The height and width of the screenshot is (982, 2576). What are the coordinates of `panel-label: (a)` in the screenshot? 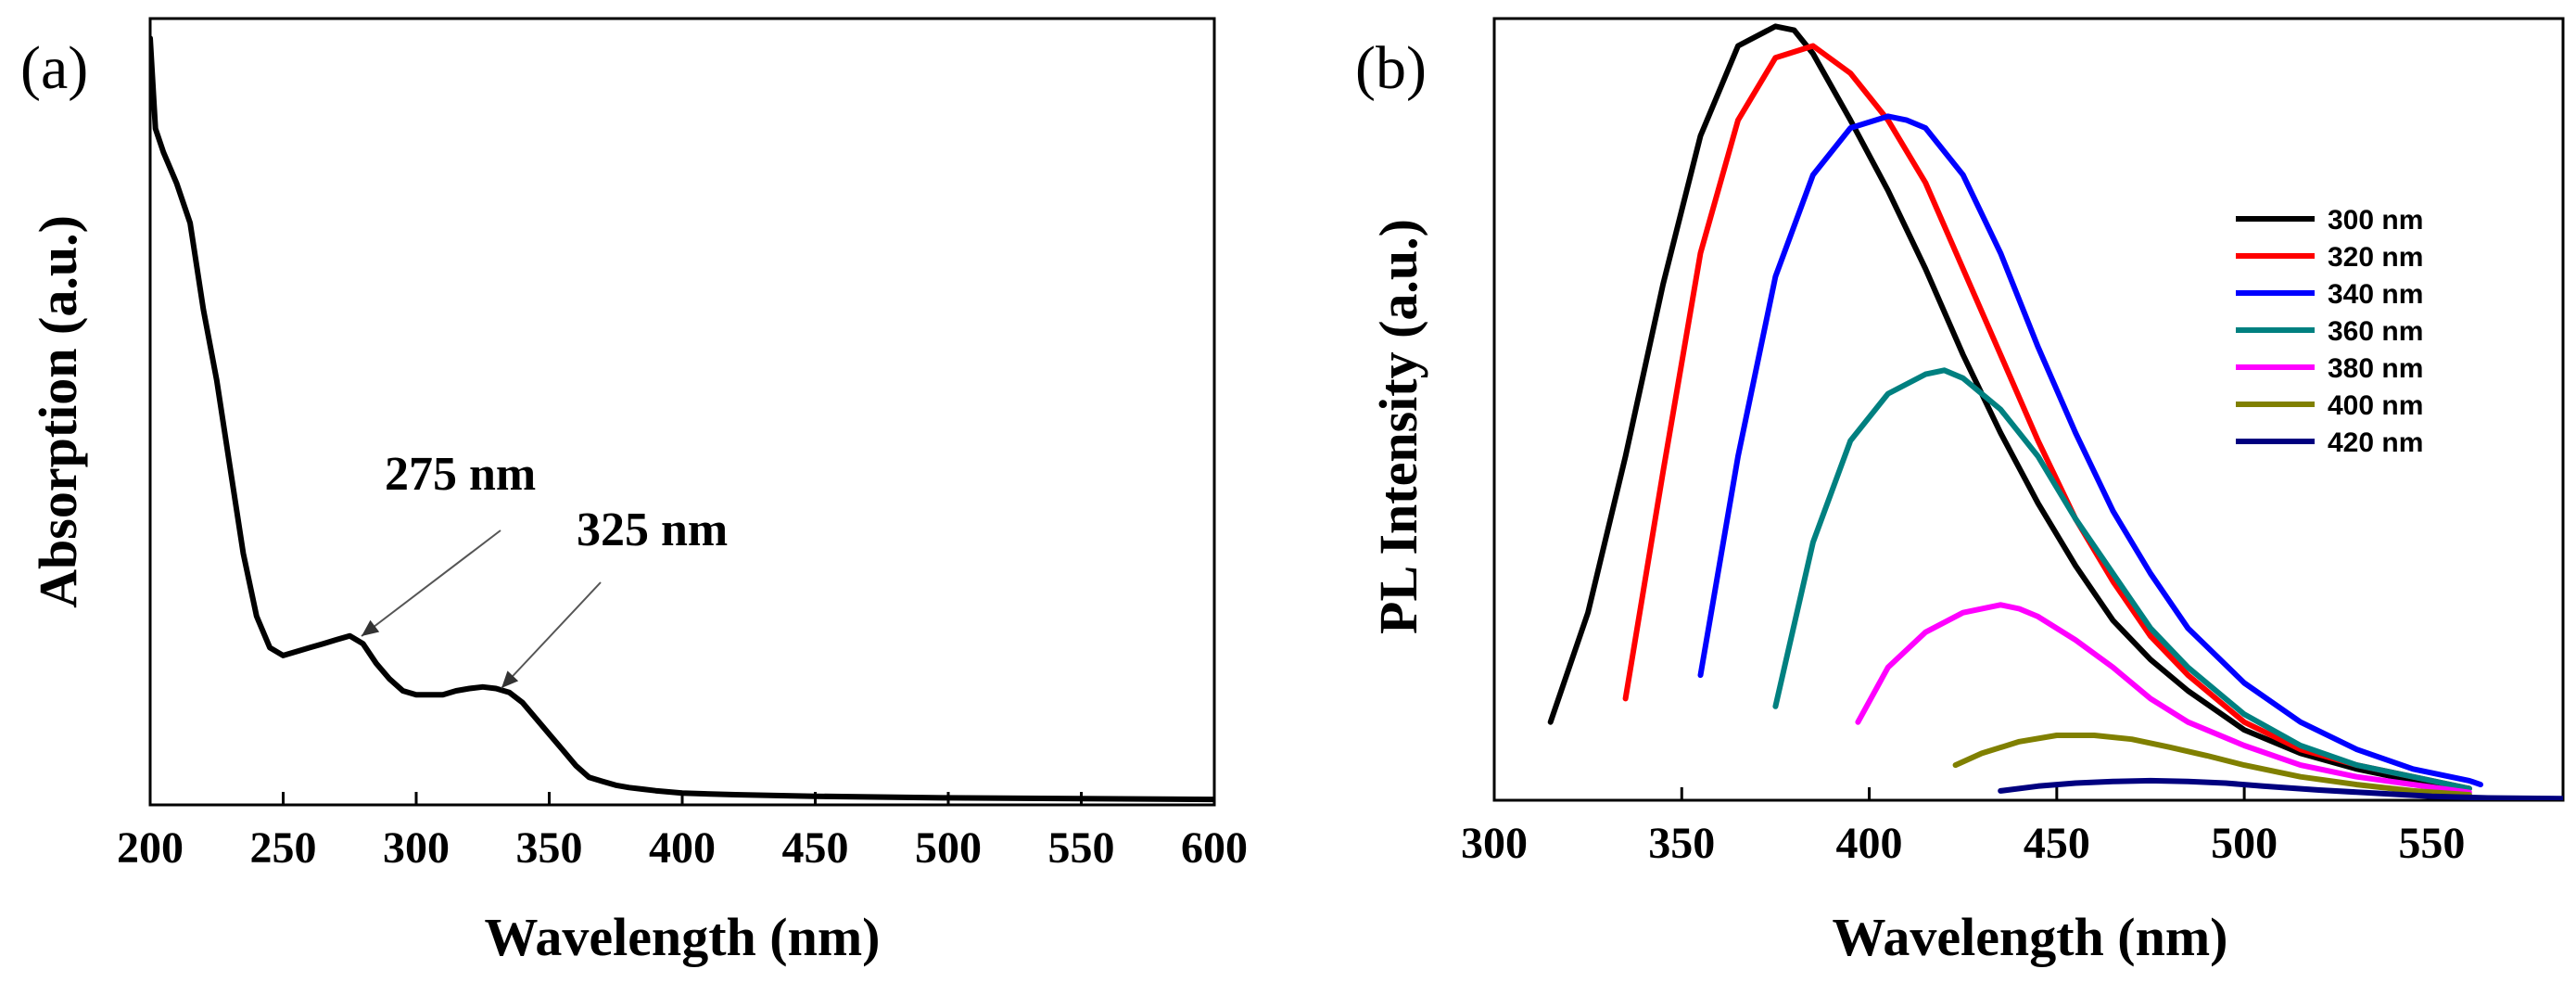 It's located at (54, 68).